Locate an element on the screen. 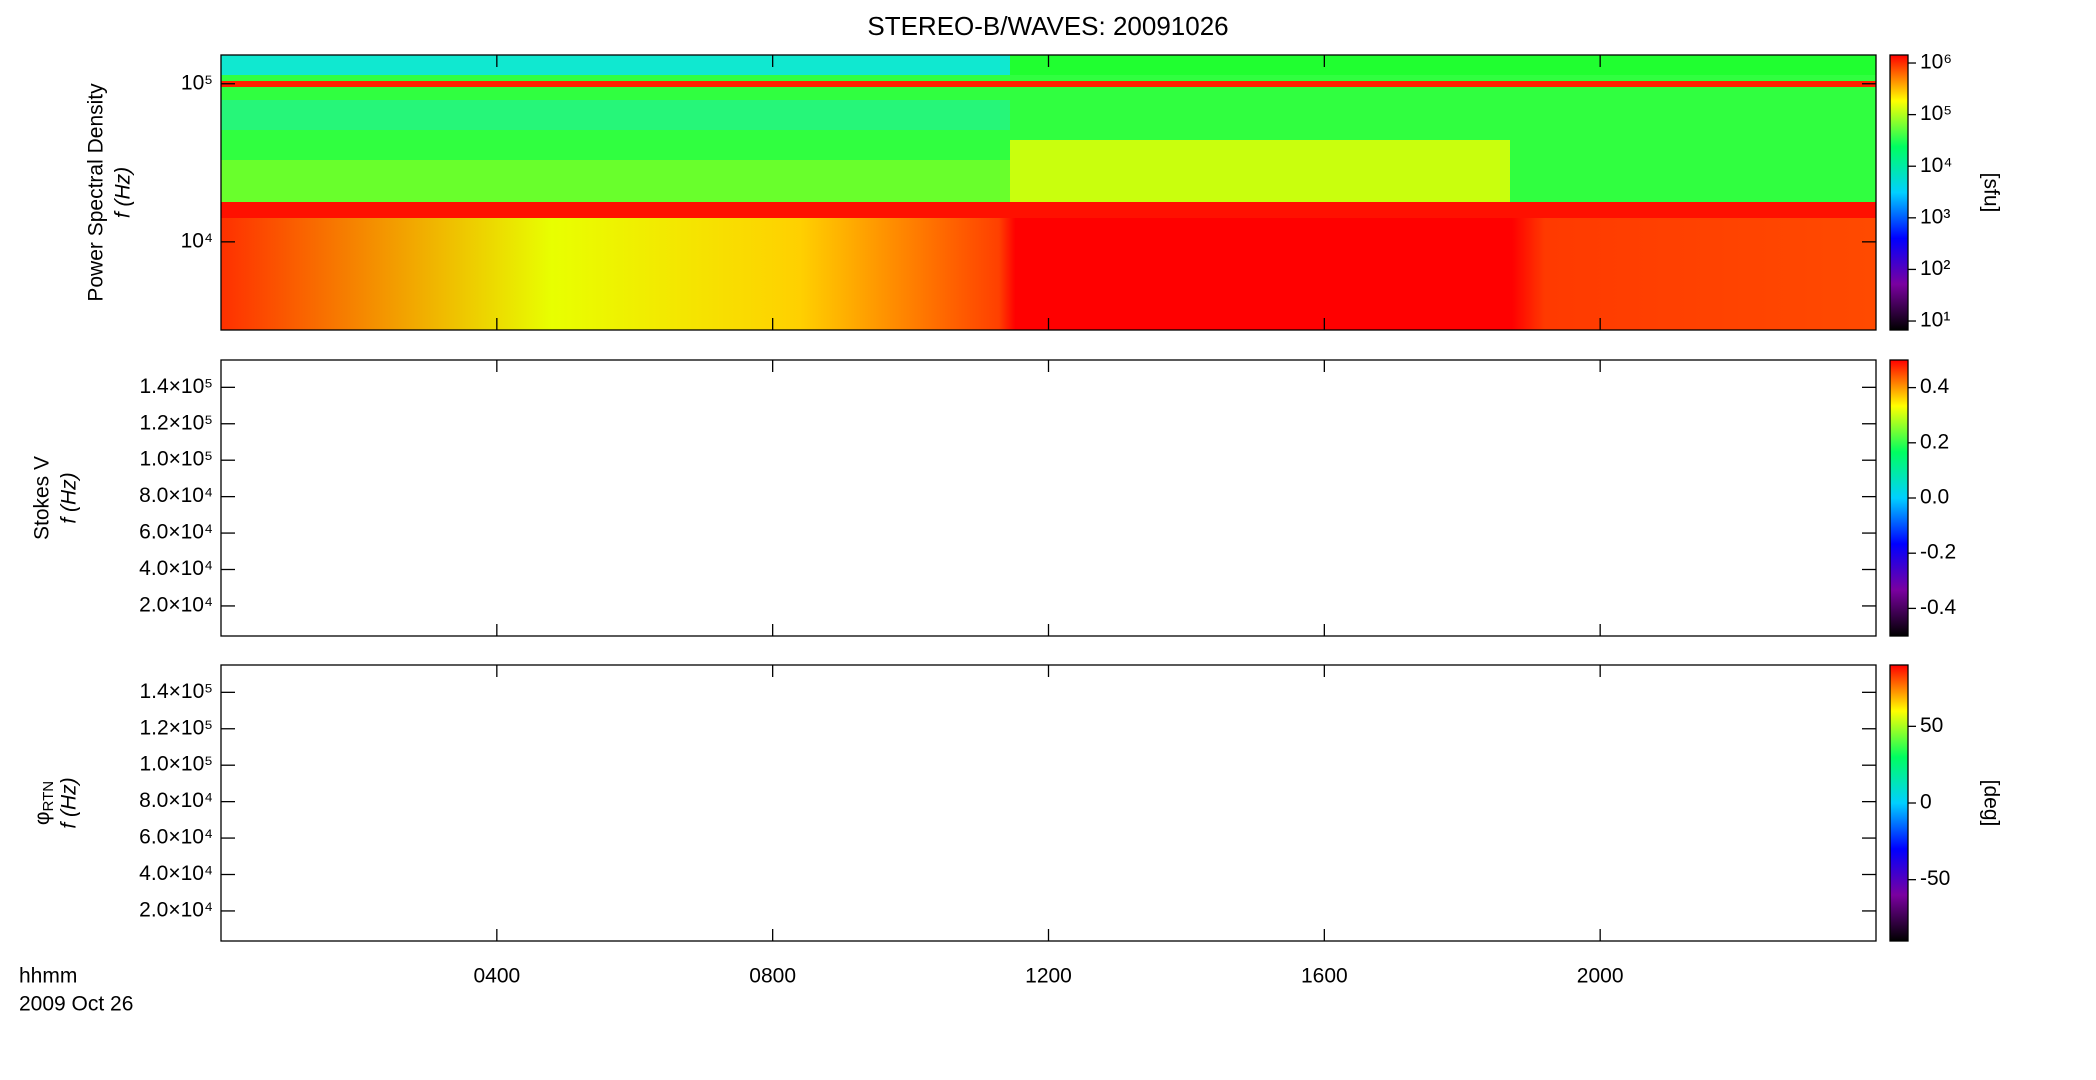 Image resolution: width=2096 pixels, height=1080 pixels. y-axis-symbol: φ is located at coordinates (42, 818).